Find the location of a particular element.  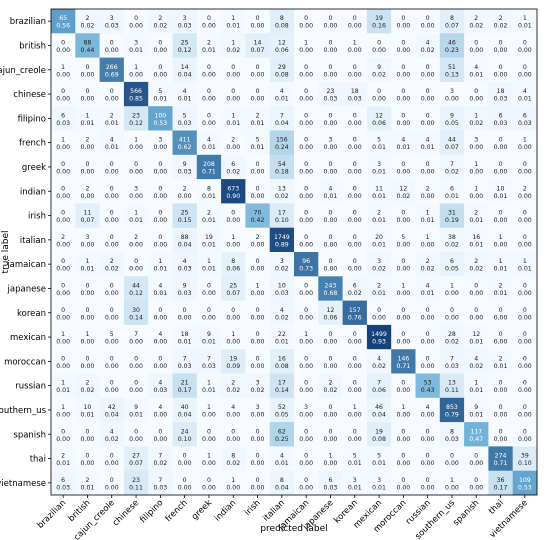

matrix-cell-jamaican-southern_us is located at coordinates (452, 264).